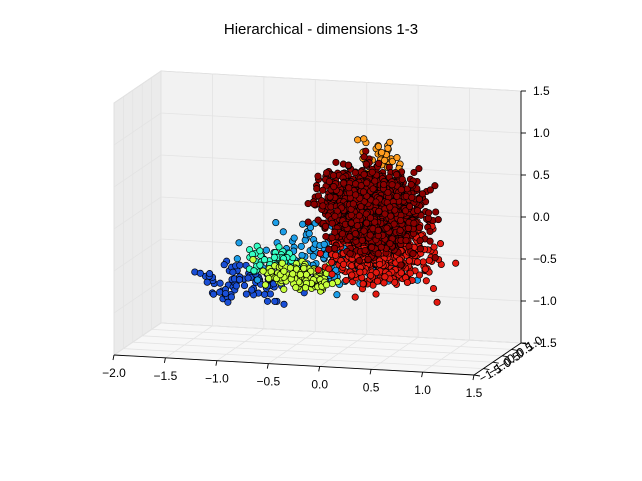 The height and width of the screenshot is (481, 642). I want to click on x-tick-label: −2.0, so click(114, 373).